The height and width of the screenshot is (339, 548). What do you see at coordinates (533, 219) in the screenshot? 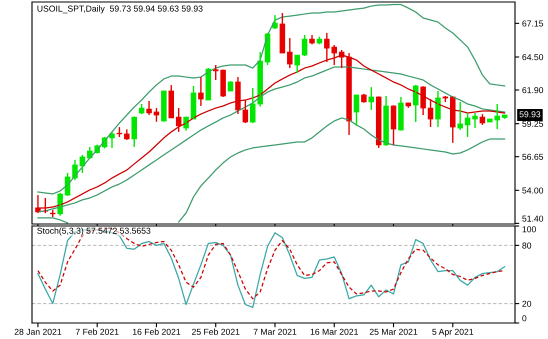
I see `y-tick-label: 51.40` at bounding box center [533, 219].